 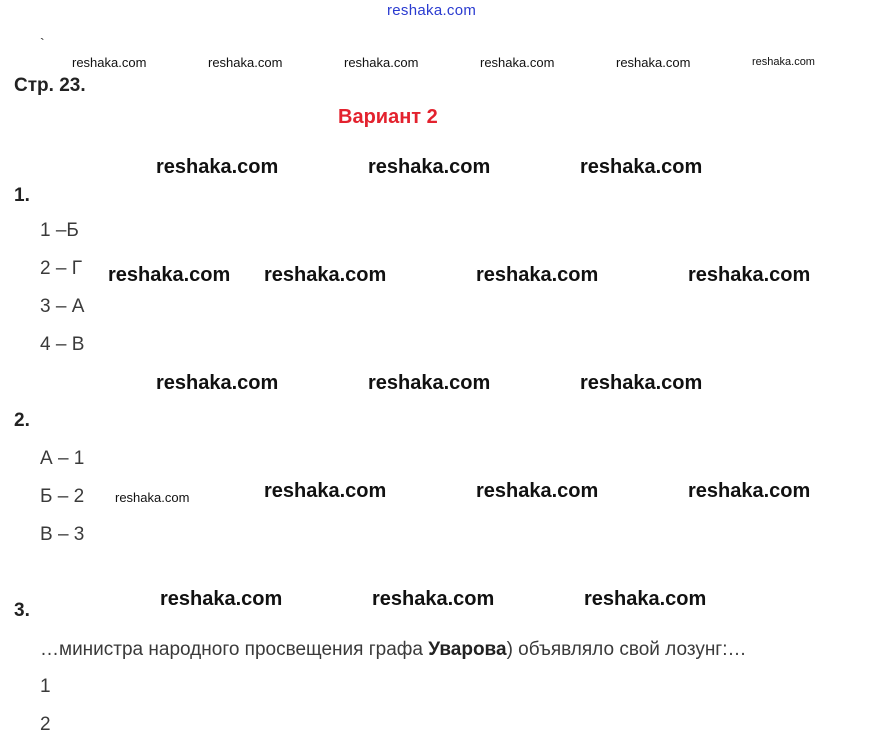 What do you see at coordinates (42, 43) in the screenshot?
I see `stray-mark: `` at bounding box center [42, 43].